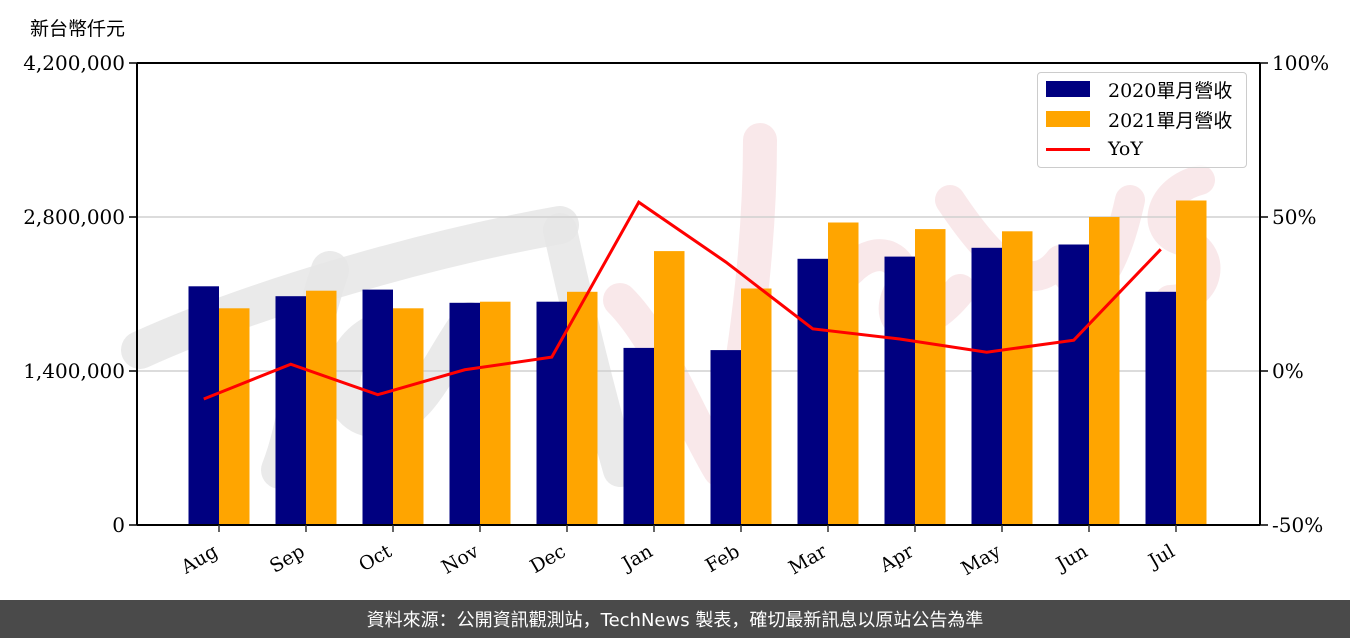  Describe the element at coordinates (1170, 90) in the screenshot. I see `legend-label-2020: 2020單月營收` at that location.